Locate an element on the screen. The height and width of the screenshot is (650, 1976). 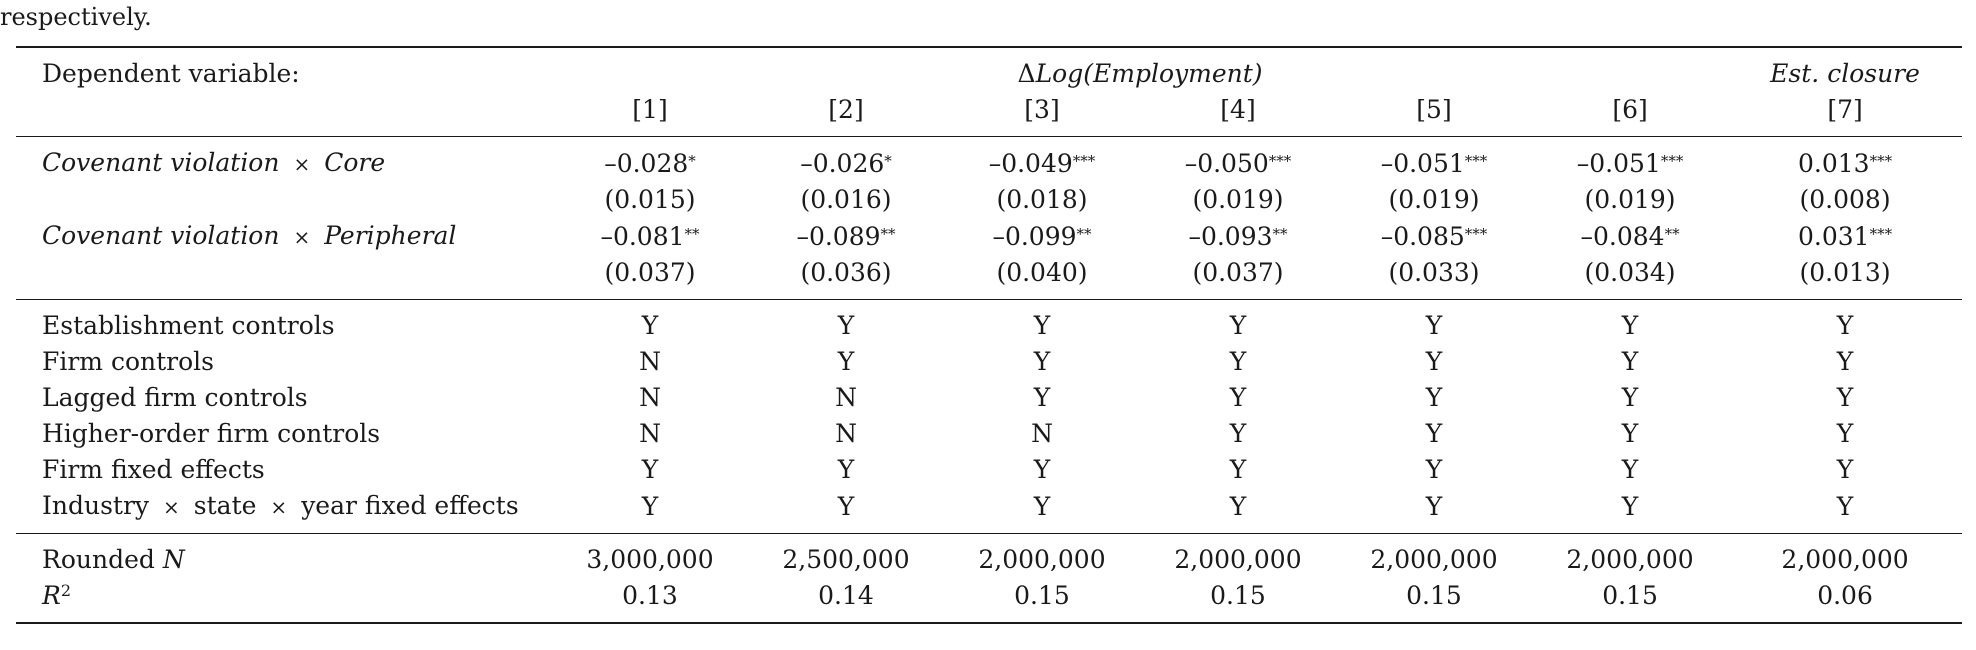
estimate-cell: –0.085*** is located at coordinates (1434, 236).